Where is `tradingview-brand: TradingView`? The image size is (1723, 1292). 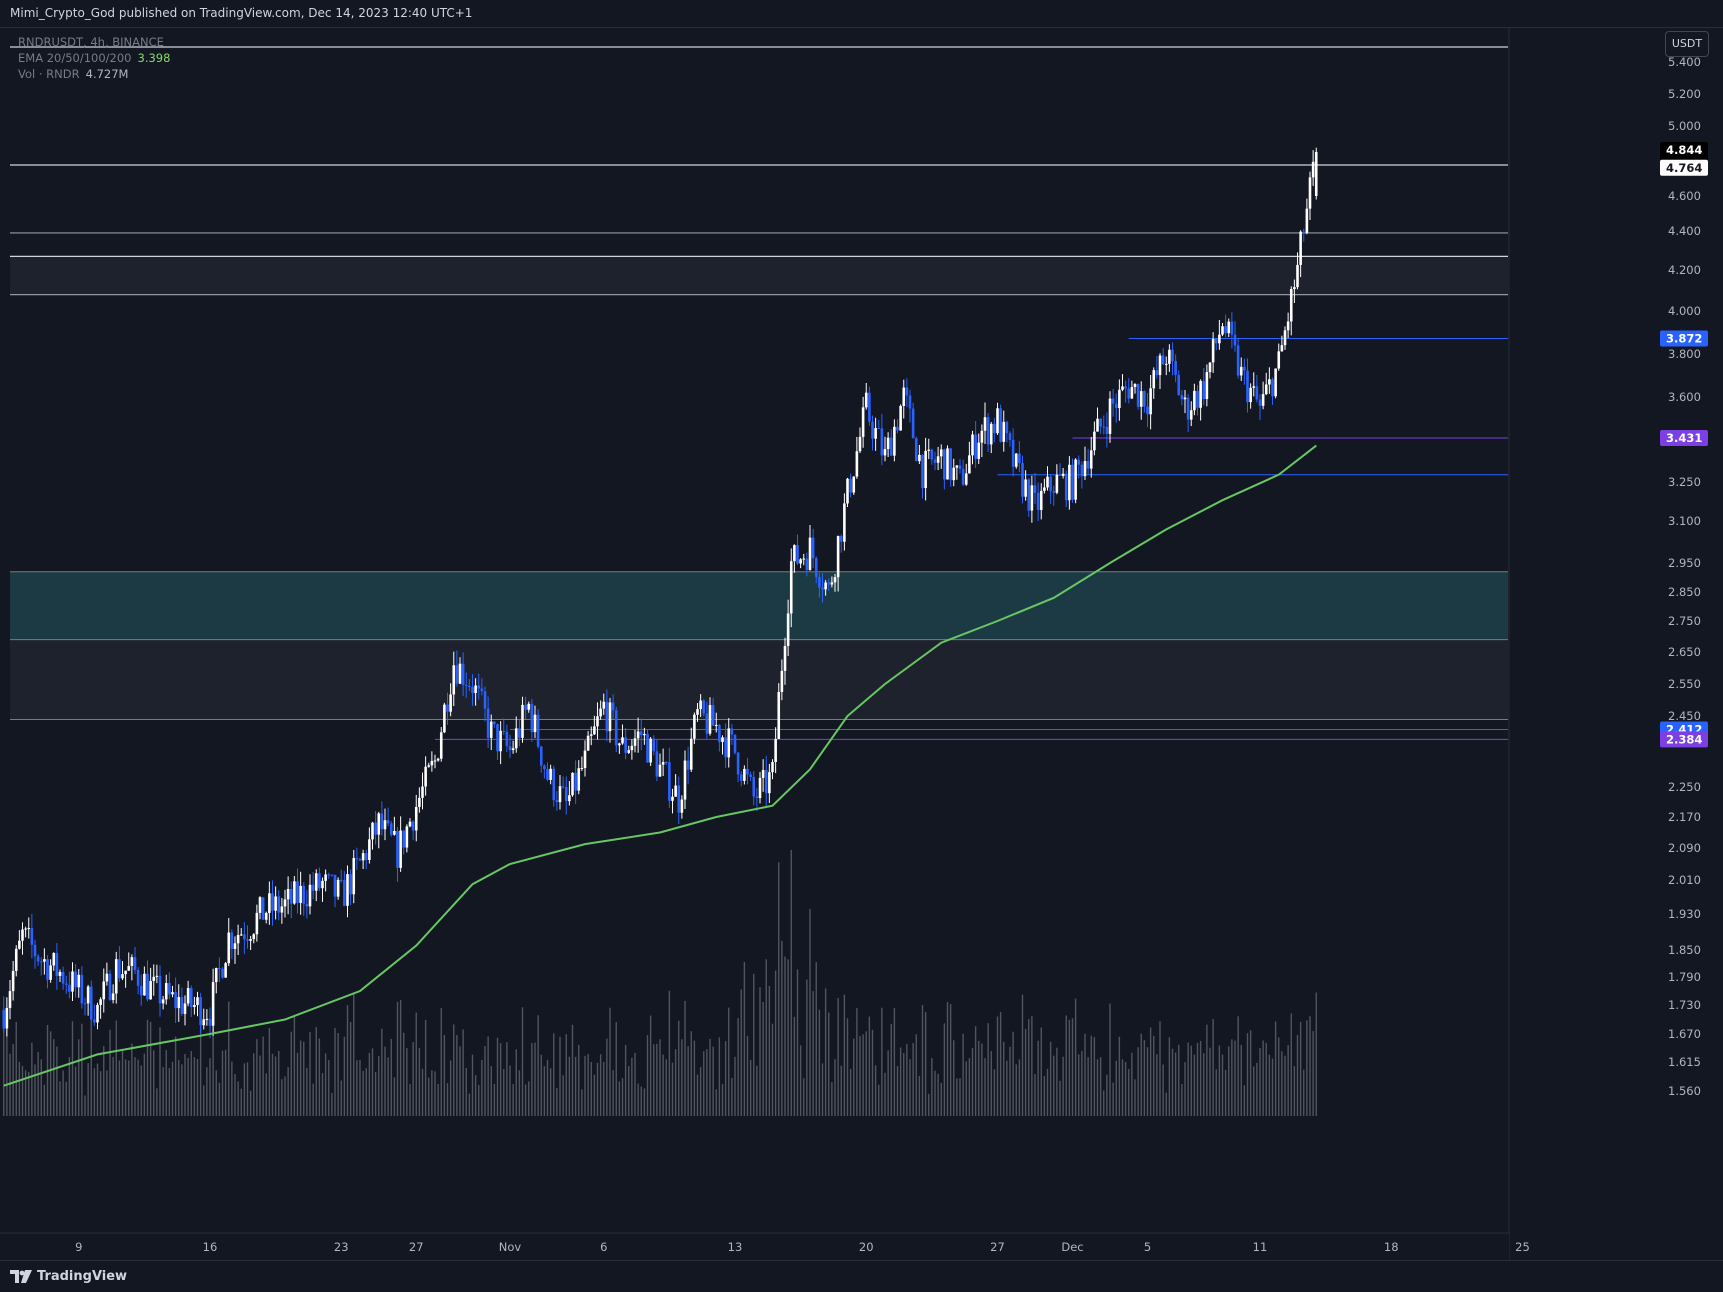 tradingview-brand: TradingView is located at coordinates (68, 1276).